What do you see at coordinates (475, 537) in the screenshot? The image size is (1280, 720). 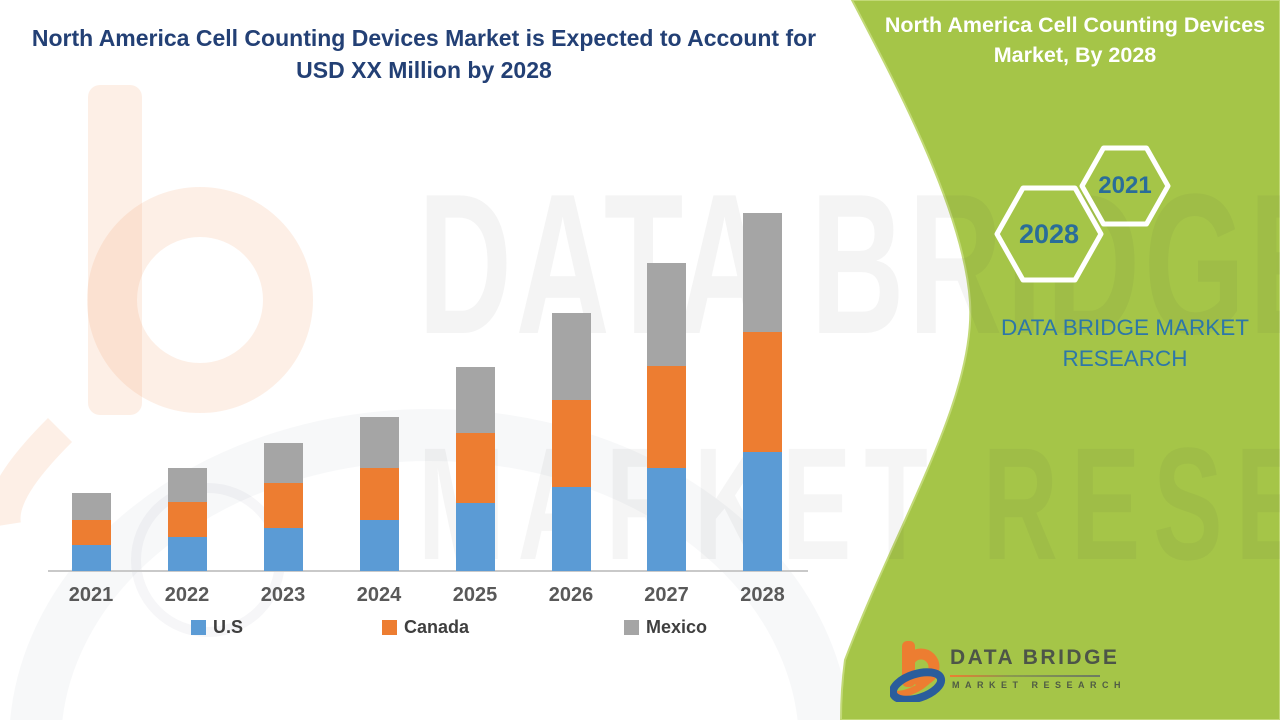 I see `bar-2025-us` at bounding box center [475, 537].